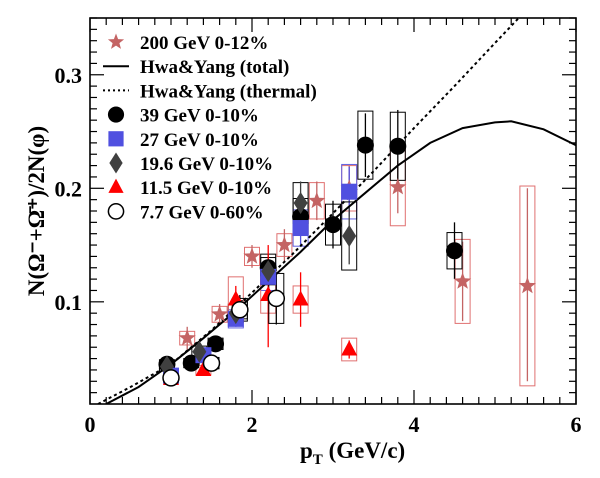 This screenshot has height=478, width=600. What do you see at coordinates (364, 450) in the screenshot?
I see `x-axis-label-rest: (GeV/c)` at bounding box center [364, 450].